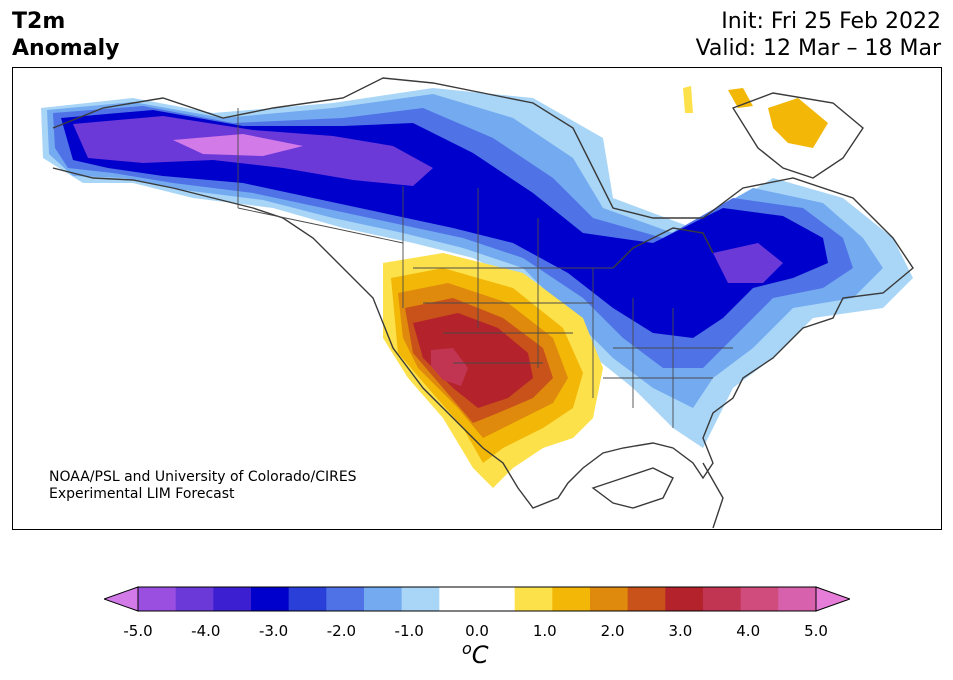 Image resolution: width=953 pixels, height=680 pixels. What do you see at coordinates (138, 631) in the screenshot?
I see `colorbar-tick-label: -5.0` at bounding box center [138, 631].